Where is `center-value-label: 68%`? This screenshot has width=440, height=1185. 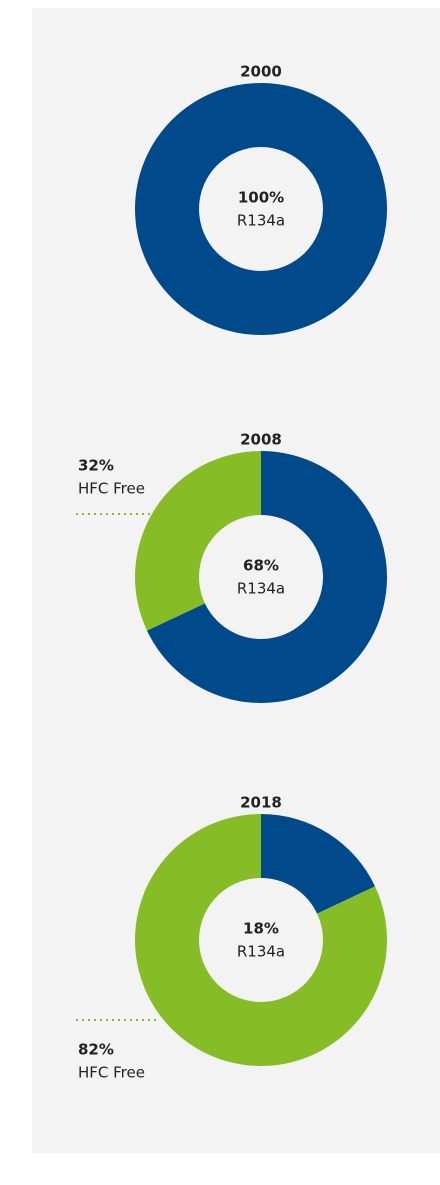 center-value-label: 68% is located at coordinates (261, 566).